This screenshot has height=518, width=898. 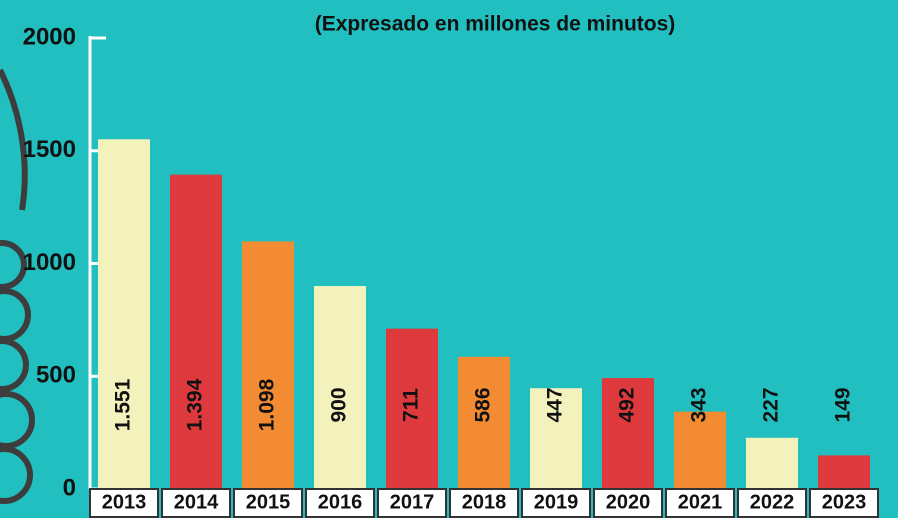 What do you see at coordinates (123, 404) in the screenshot?
I see `value-label: 1.551` at bounding box center [123, 404].